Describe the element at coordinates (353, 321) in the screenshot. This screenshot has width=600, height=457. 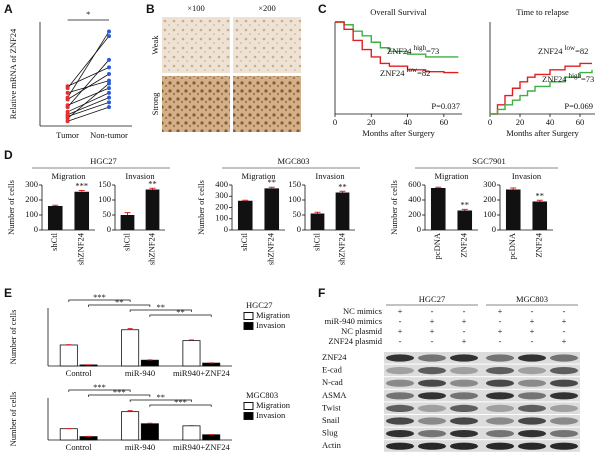
I see `condition-label: miR-940 mimics` at that location.